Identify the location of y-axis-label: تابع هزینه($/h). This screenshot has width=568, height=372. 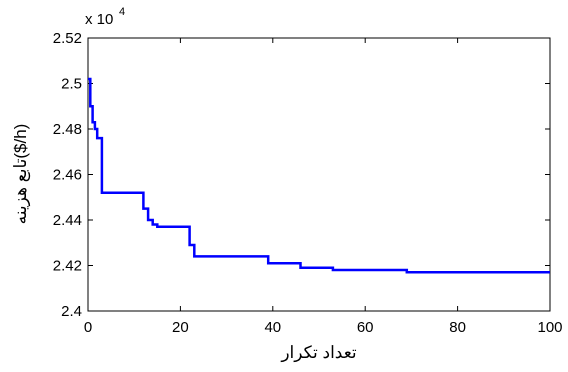
(21, 174).